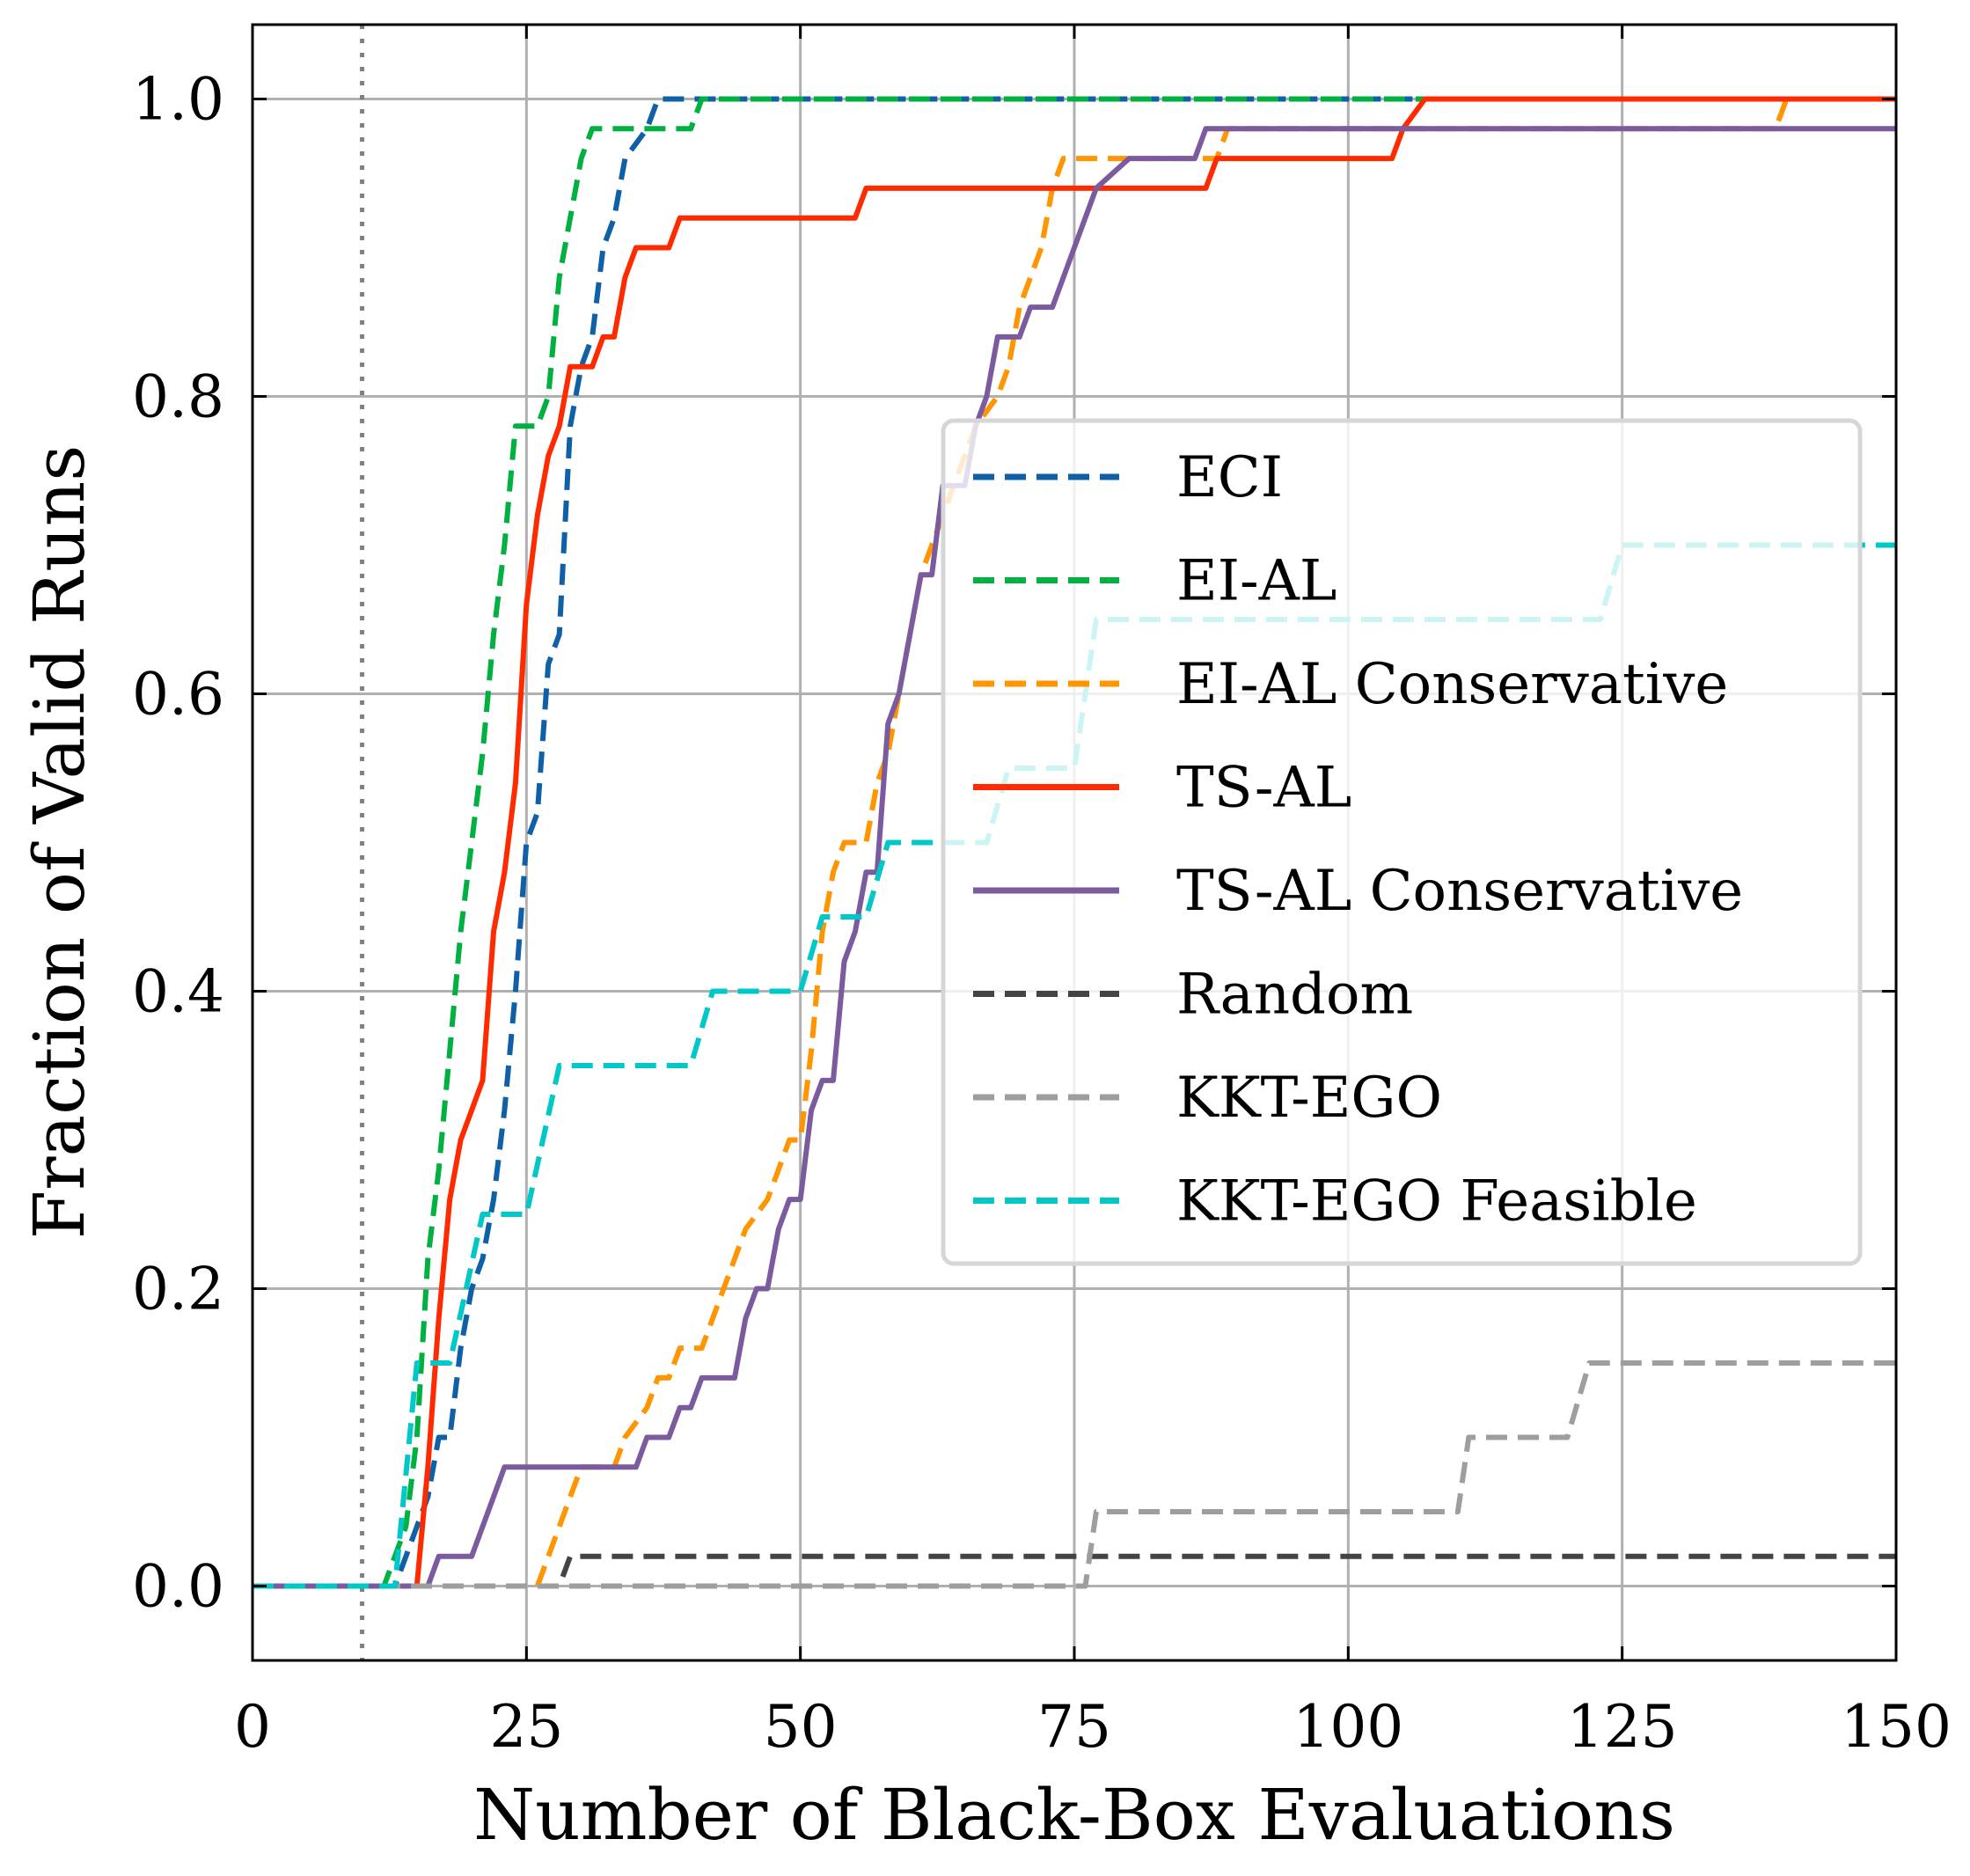 The height and width of the screenshot is (1876, 1970). Describe the element at coordinates (1348, 1727) in the screenshot. I see `x-tick-label: 100` at that location.